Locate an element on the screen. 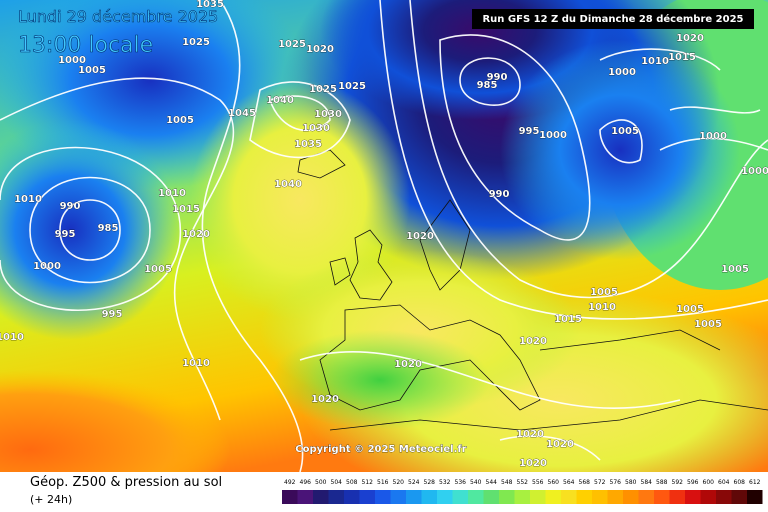 The height and width of the screenshot is (512, 768). legend-label: 508 is located at coordinates (352, 482).